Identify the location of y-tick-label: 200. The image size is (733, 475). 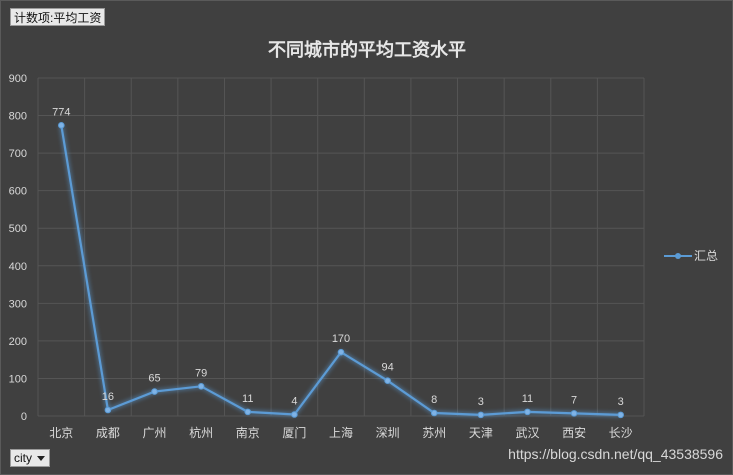
(18, 342).